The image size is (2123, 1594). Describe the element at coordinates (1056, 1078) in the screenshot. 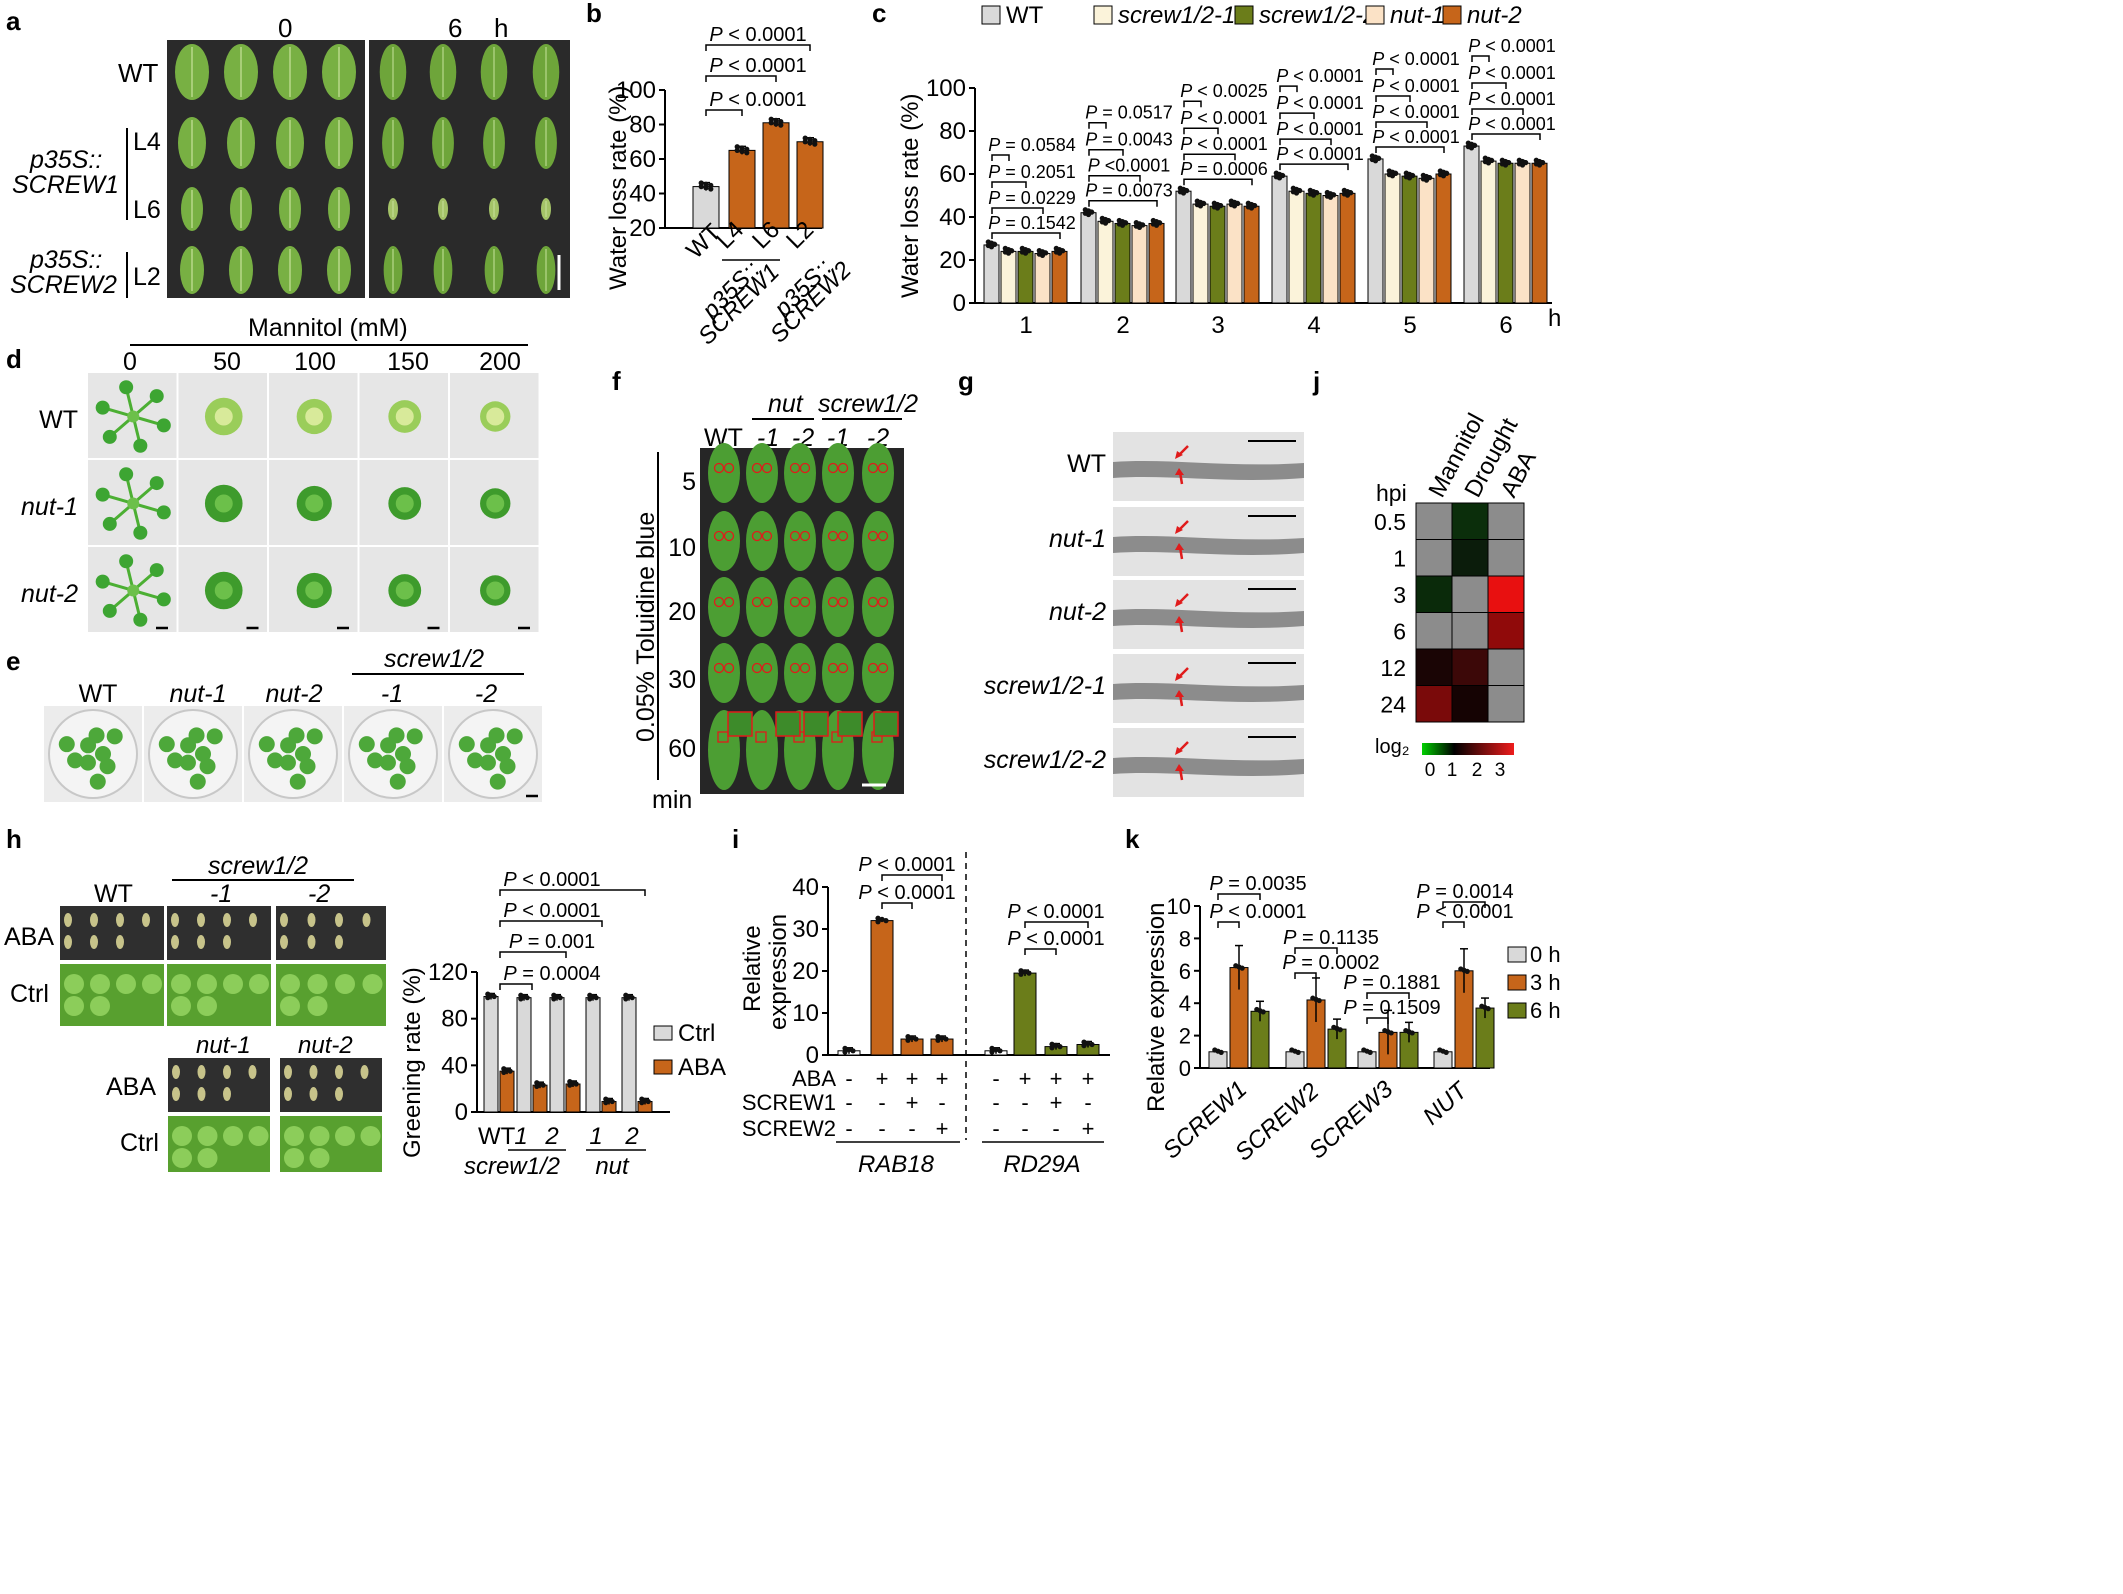

I see `panel-i-sign: +` at that location.